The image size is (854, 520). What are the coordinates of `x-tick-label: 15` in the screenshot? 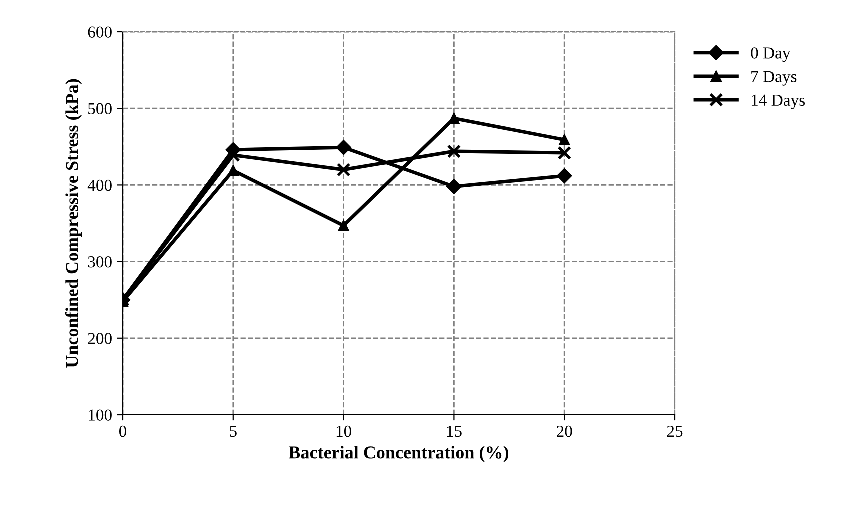 It's located at (454, 432).